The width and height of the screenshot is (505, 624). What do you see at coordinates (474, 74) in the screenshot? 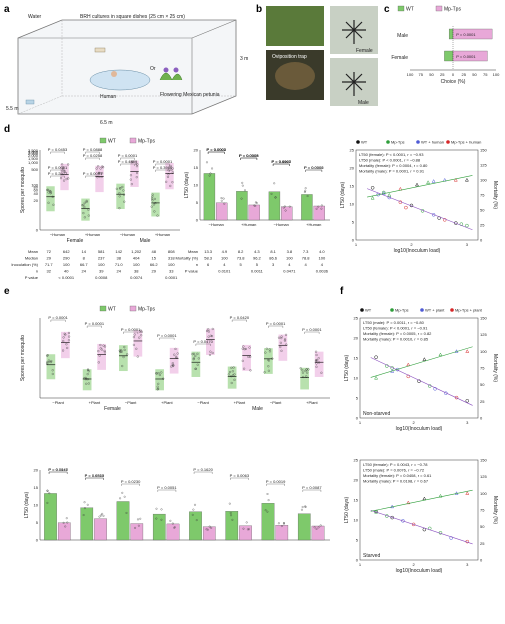
I see `x-tick-label: 50` at bounding box center [474, 74].